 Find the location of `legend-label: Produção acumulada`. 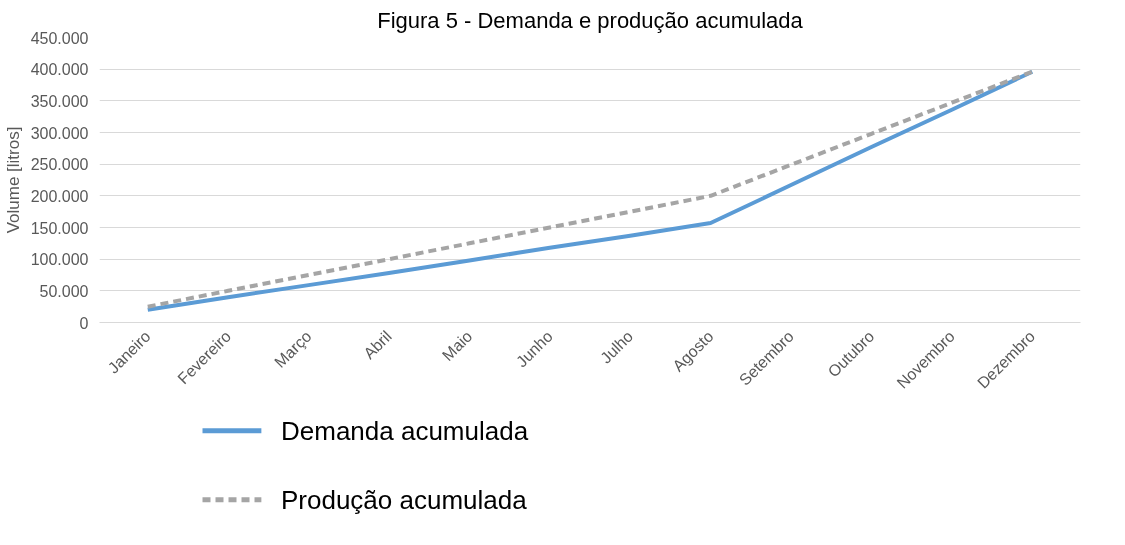

legend-label: Produção acumulada is located at coordinates (404, 499).